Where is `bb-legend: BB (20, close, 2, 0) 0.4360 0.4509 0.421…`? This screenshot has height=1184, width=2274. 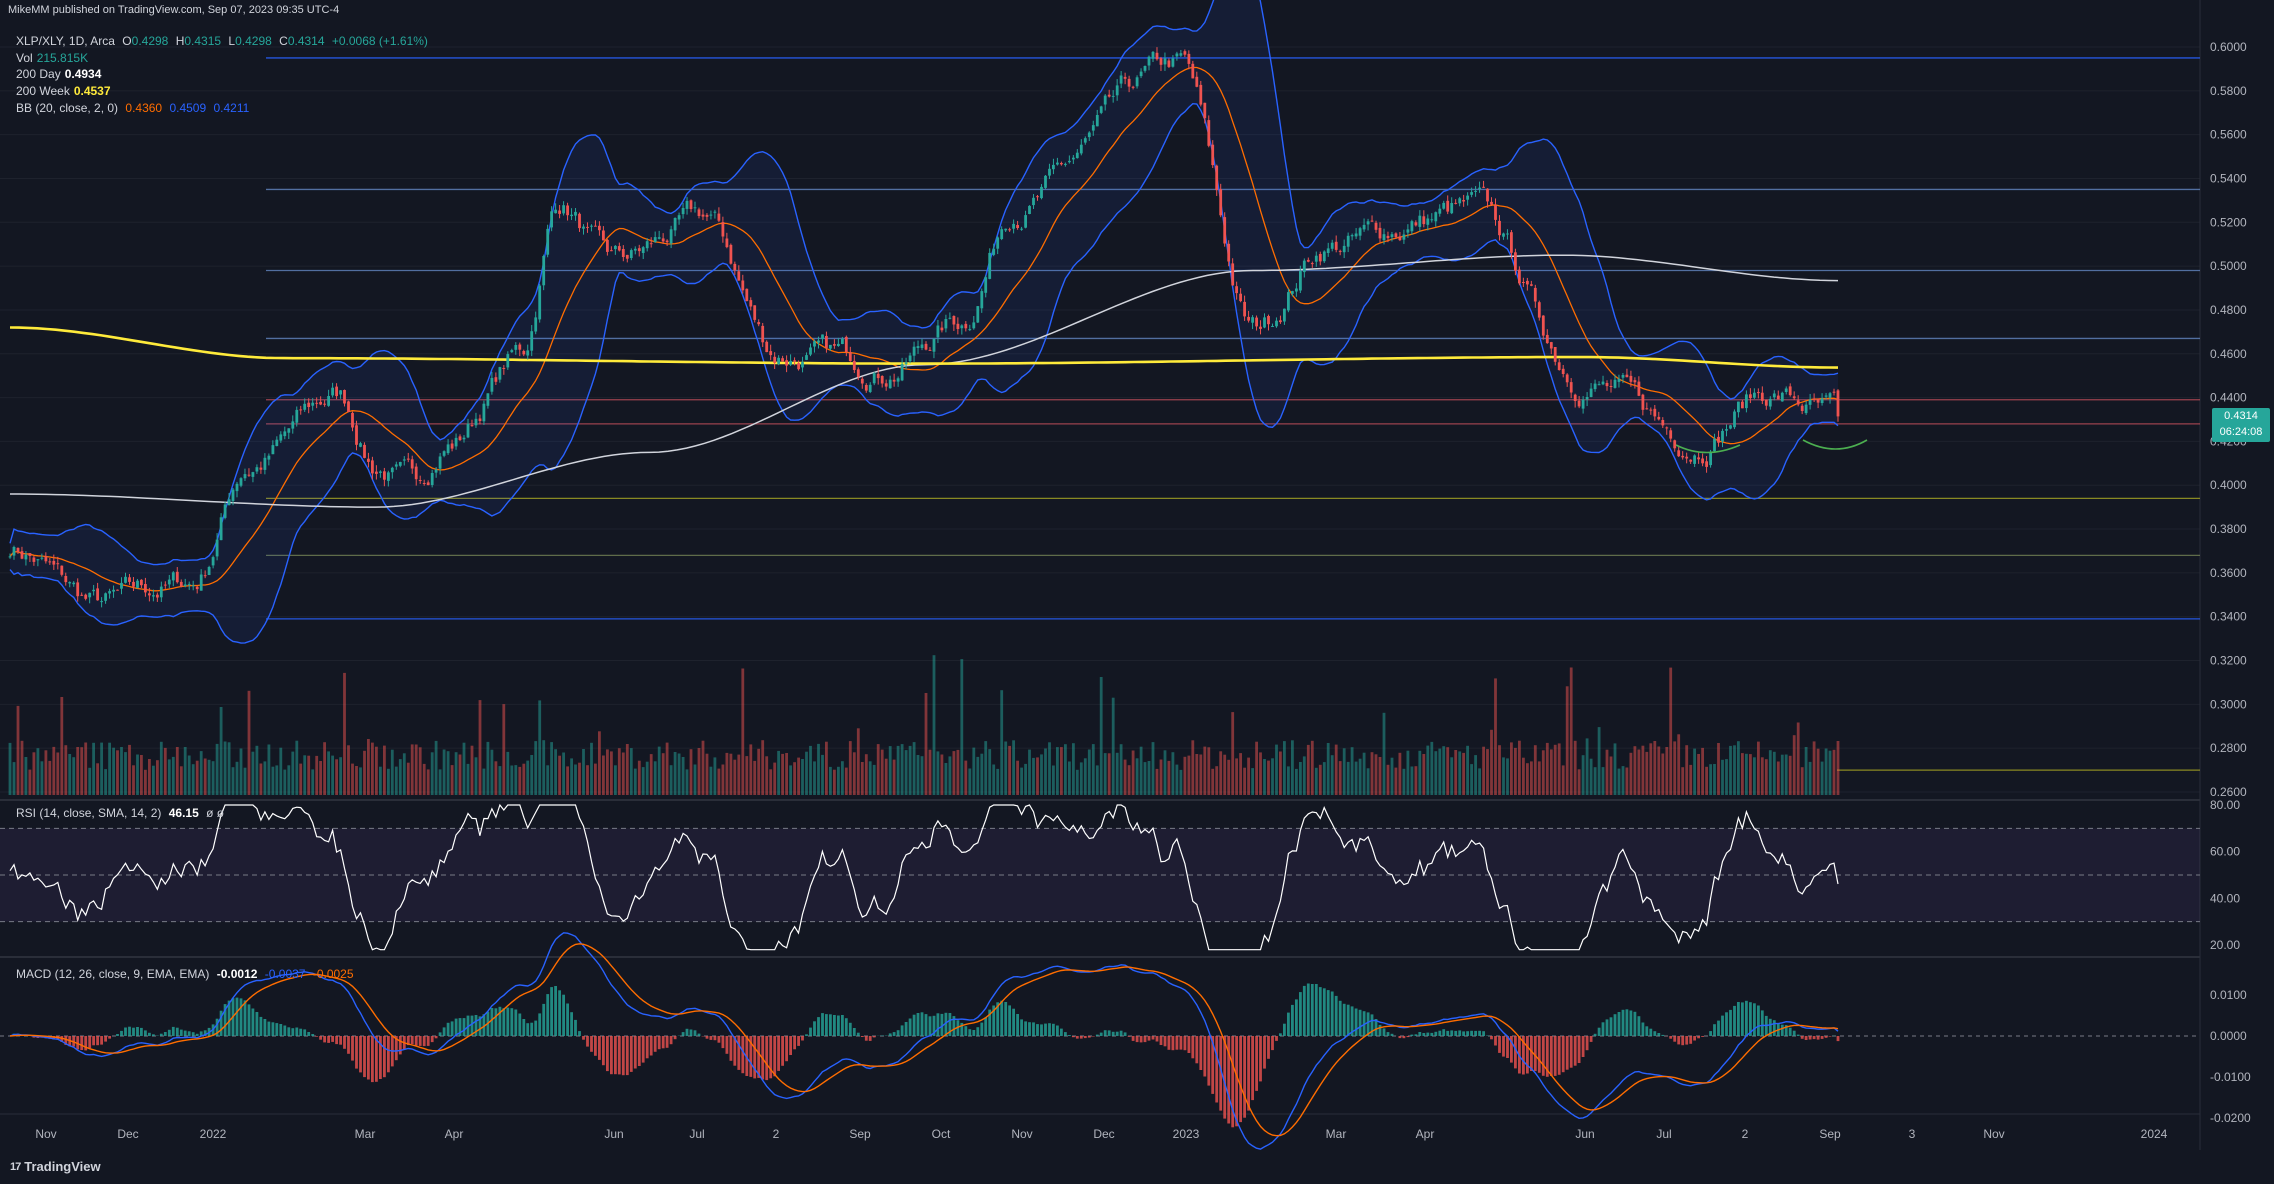 bb-legend: BB (20, close, 2, 0) 0.4360 0.4509 0.421… is located at coordinates (132, 108).